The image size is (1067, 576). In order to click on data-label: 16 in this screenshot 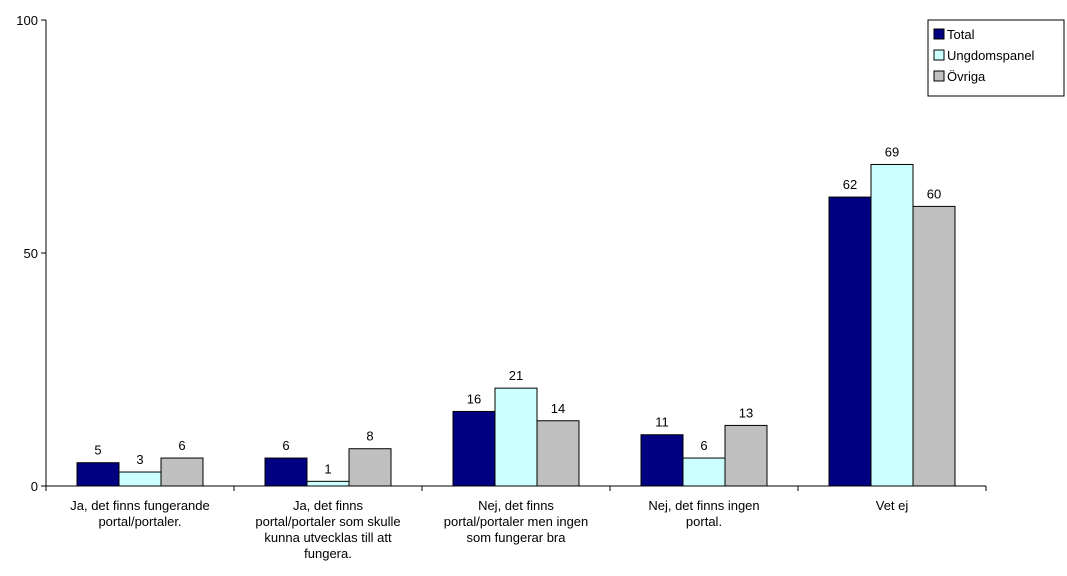, I will do `click(474, 398)`.